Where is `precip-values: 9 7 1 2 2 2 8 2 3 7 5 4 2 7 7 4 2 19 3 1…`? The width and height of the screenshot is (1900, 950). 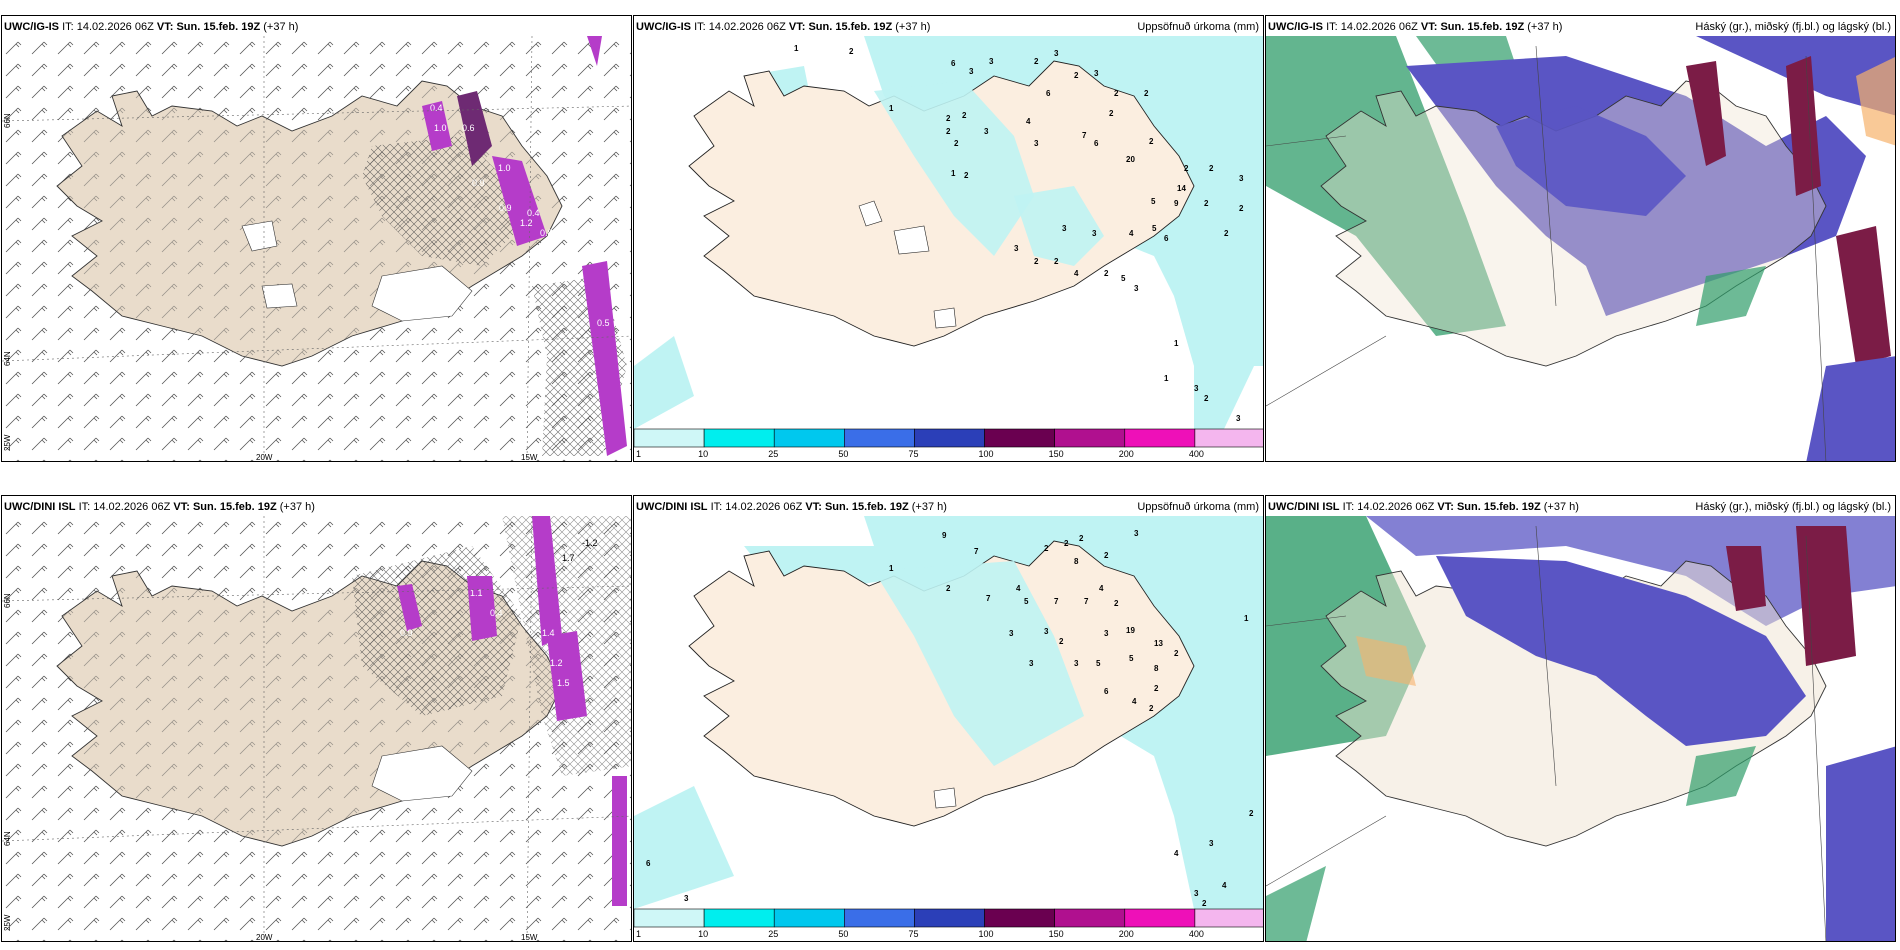
precip-values: 9 7 1 2 2 2 8 2 3 7 5 4 2 7 7 4 2 19 3 1… is located at coordinates (950, 718).